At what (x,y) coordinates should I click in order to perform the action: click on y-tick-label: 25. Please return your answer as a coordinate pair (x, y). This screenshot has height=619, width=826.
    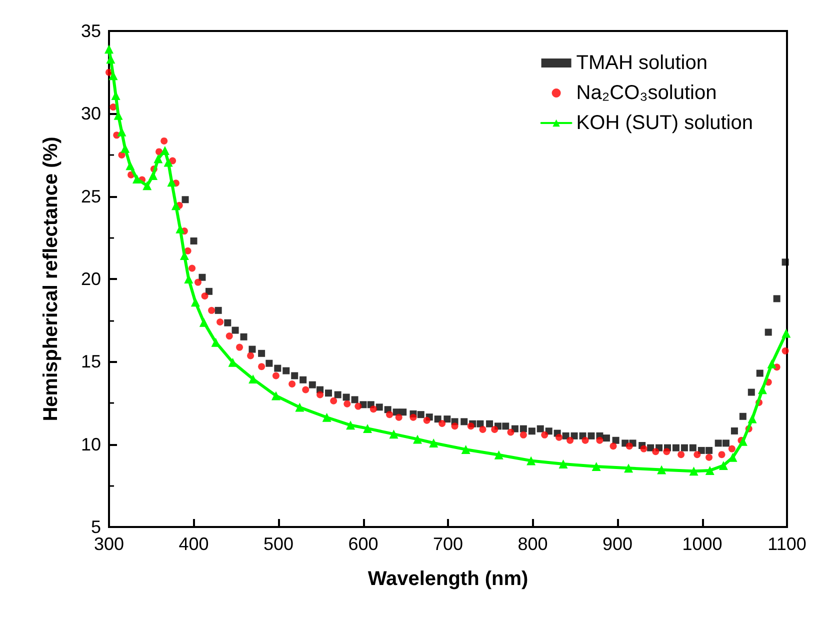
    Looking at the image, I should click on (90, 196).